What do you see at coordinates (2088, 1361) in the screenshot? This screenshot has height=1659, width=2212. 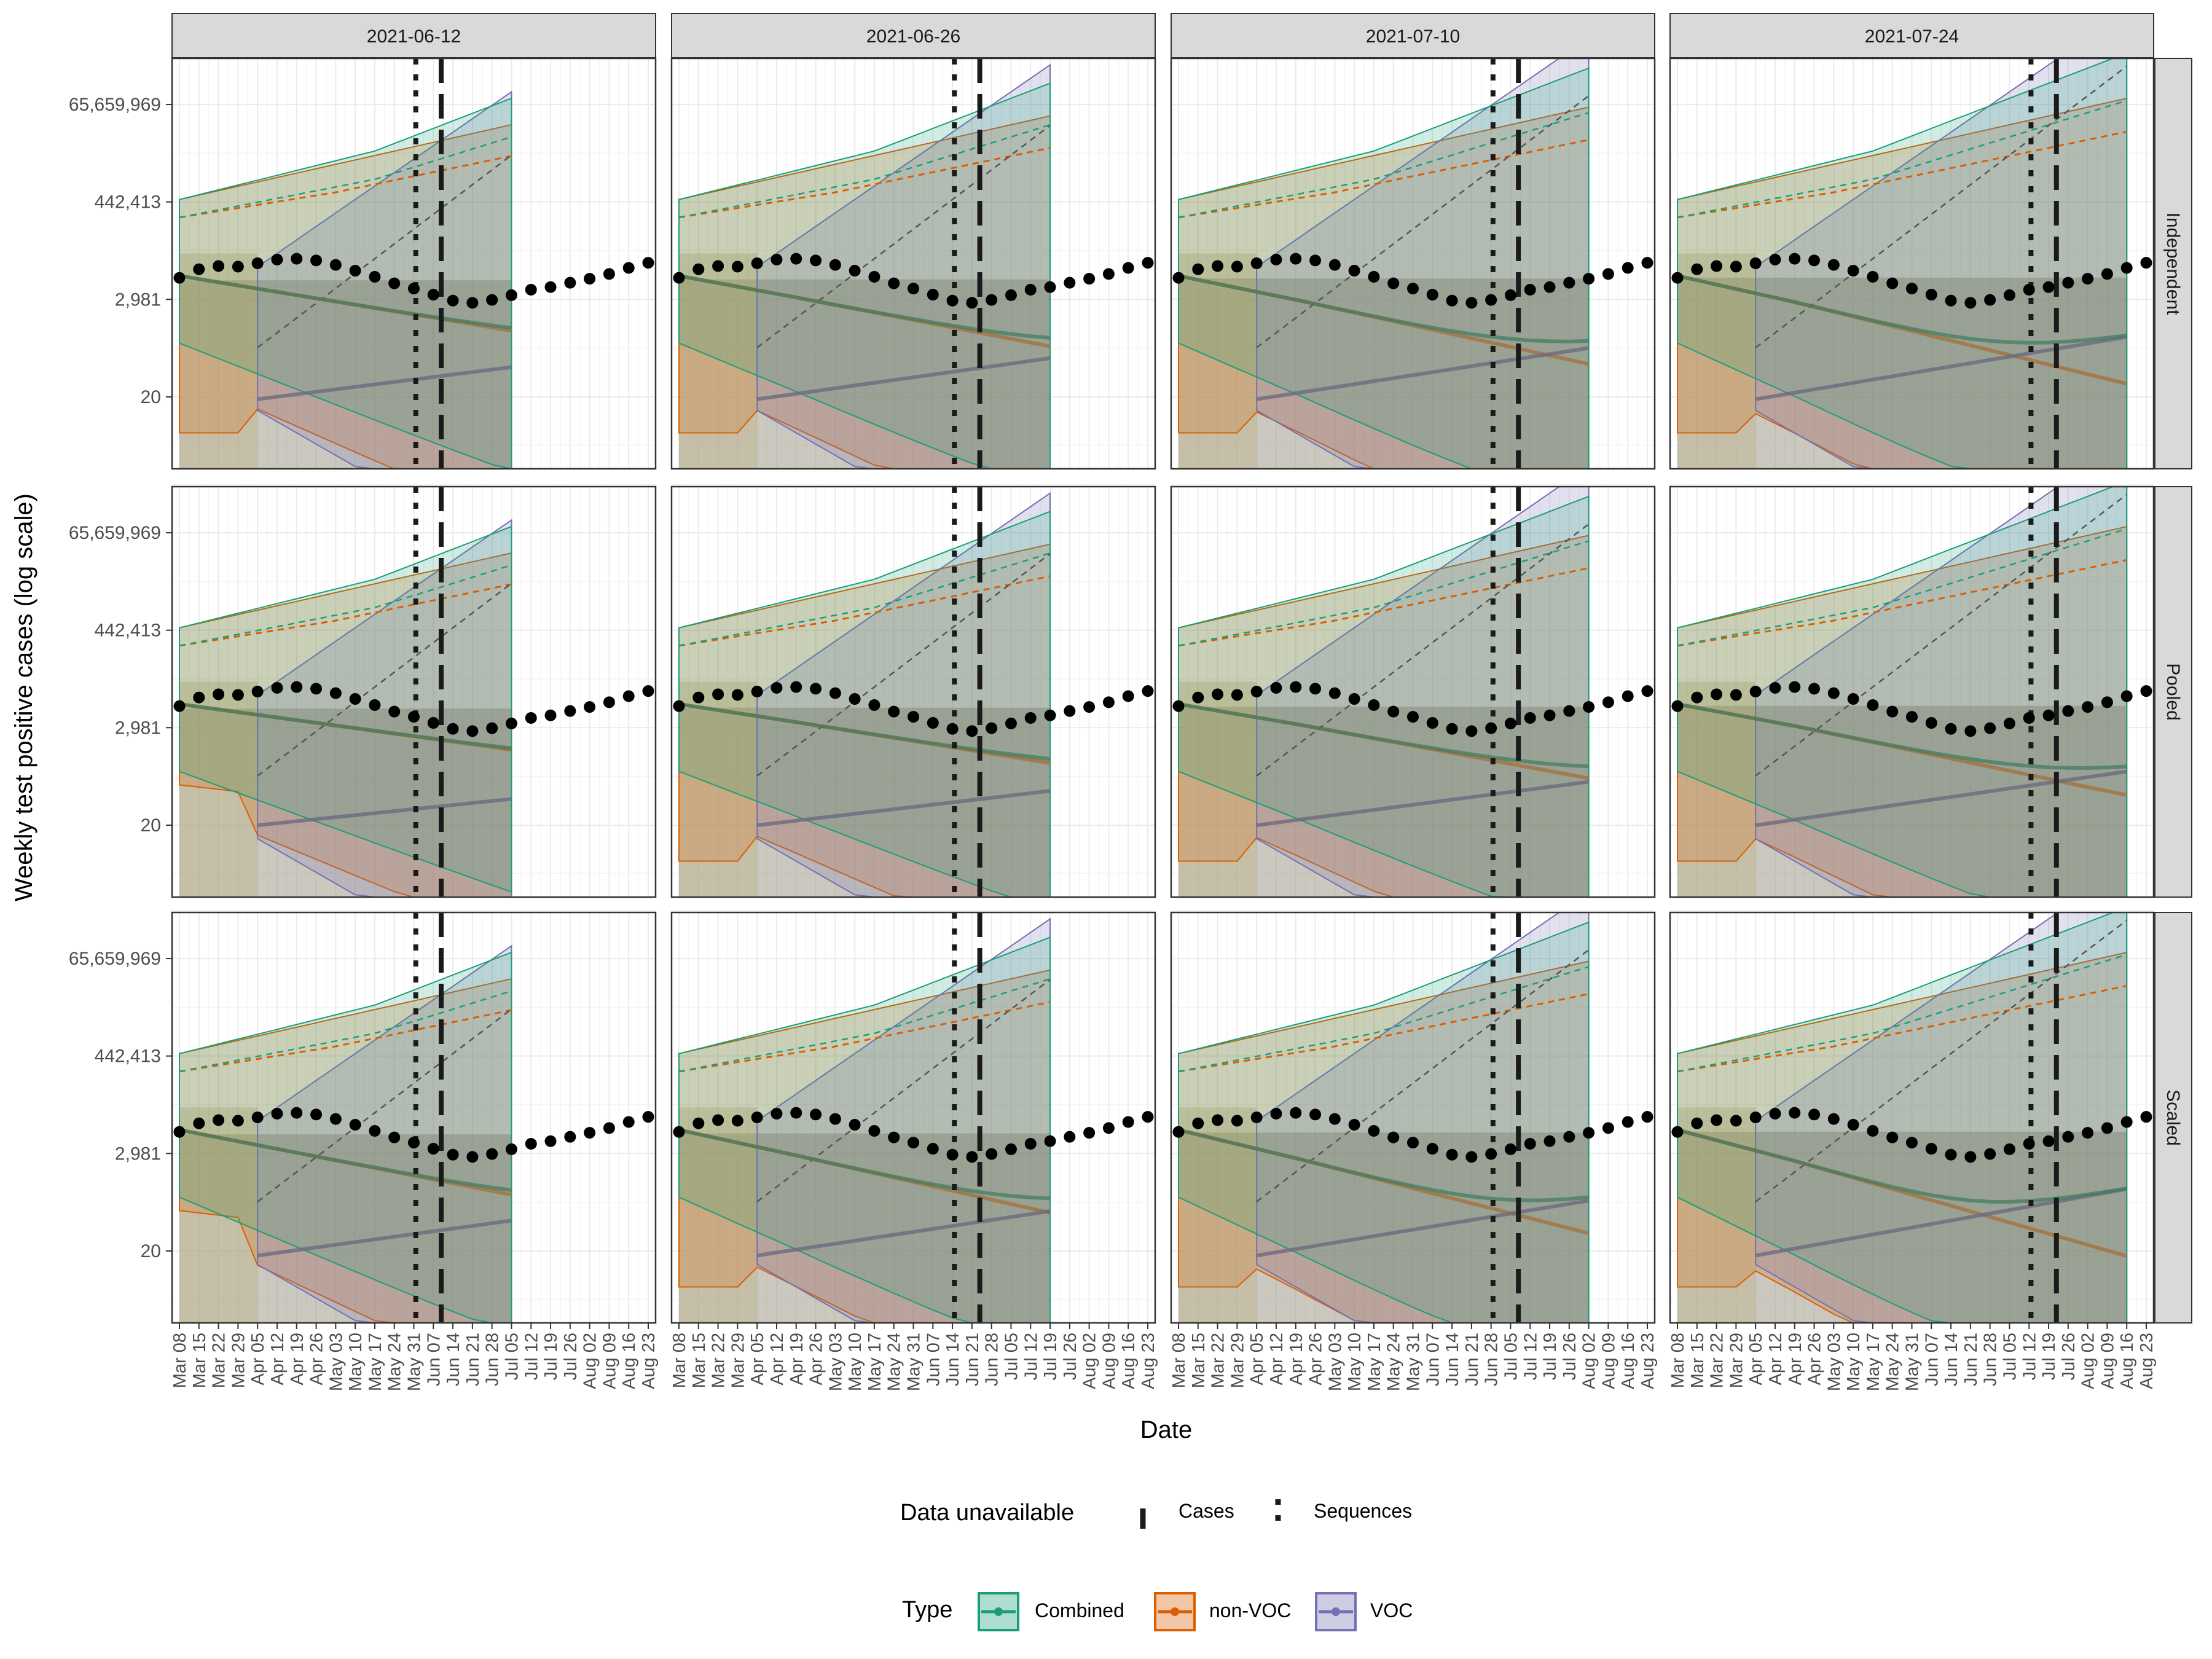 I see `x-tick-label: Aug 02` at bounding box center [2088, 1361].